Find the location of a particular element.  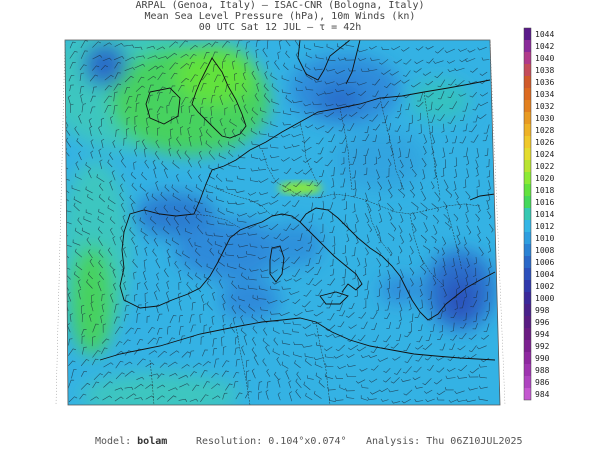

colorbar-label-1040: 1040 is located at coordinates (544, 58).